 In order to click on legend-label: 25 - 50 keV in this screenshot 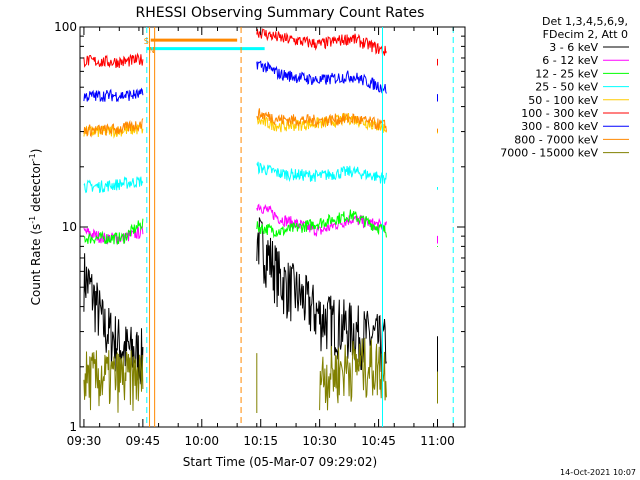, I will do `click(566, 87)`.